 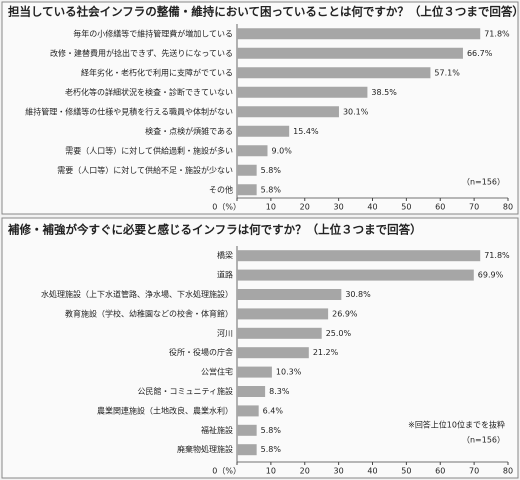 What do you see at coordinates (356, 111) in the screenshot?
I see `value-label: 30.1%` at bounding box center [356, 111].